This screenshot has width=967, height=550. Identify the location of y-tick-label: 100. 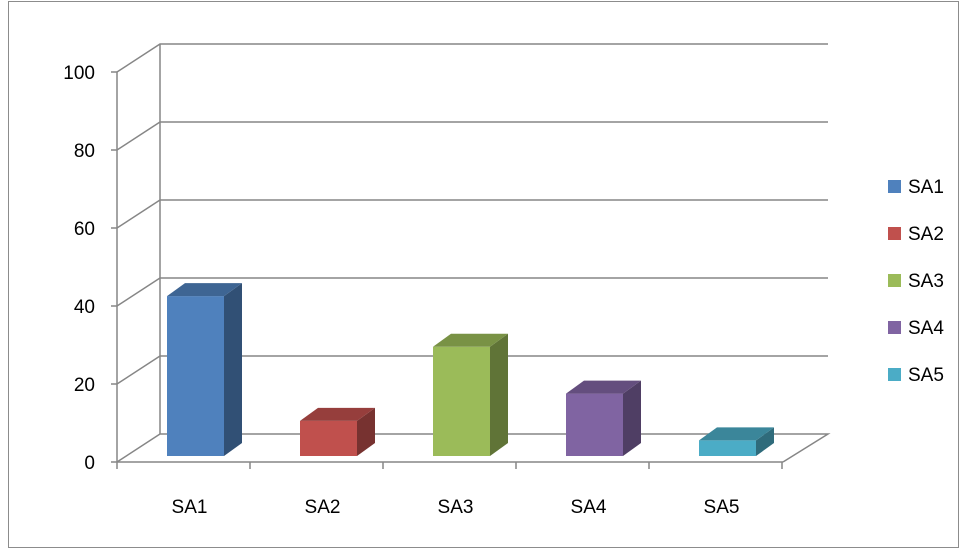
(79, 73).